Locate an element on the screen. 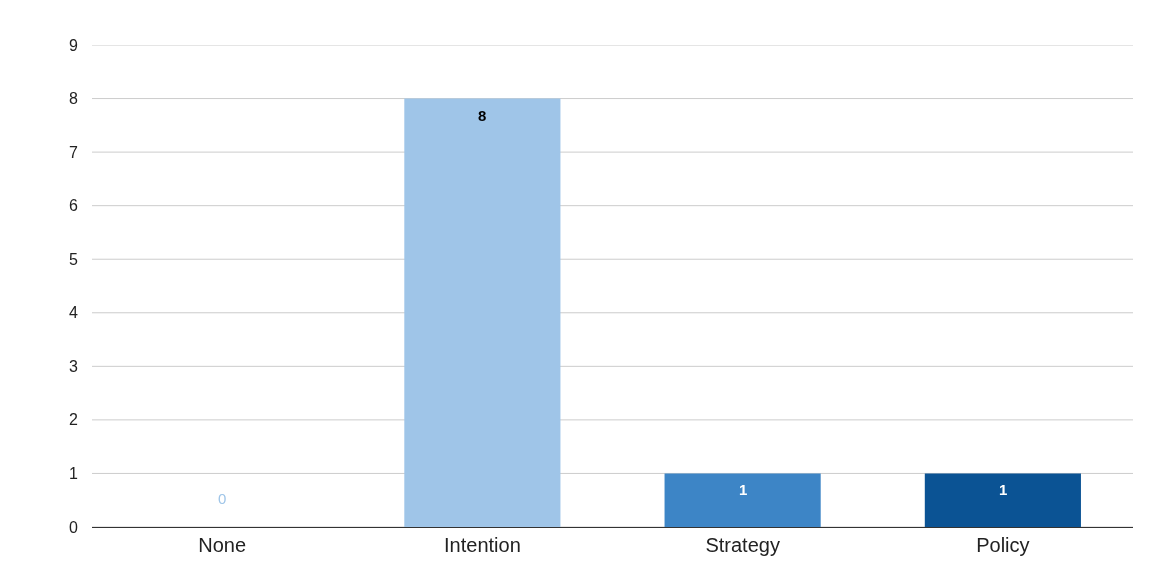  x-tick-label: None is located at coordinates (222, 545).